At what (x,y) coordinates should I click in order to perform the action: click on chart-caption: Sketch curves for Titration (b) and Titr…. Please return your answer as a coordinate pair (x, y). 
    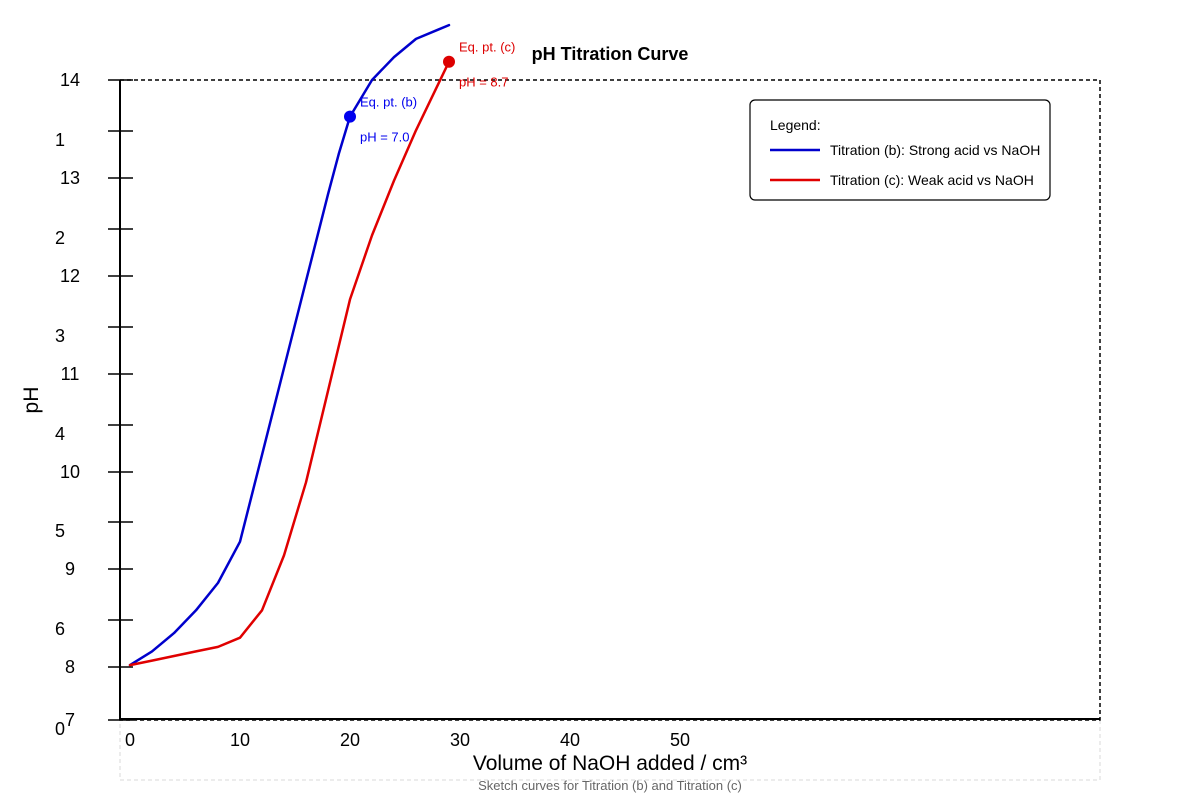
    Looking at the image, I should click on (610, 785).